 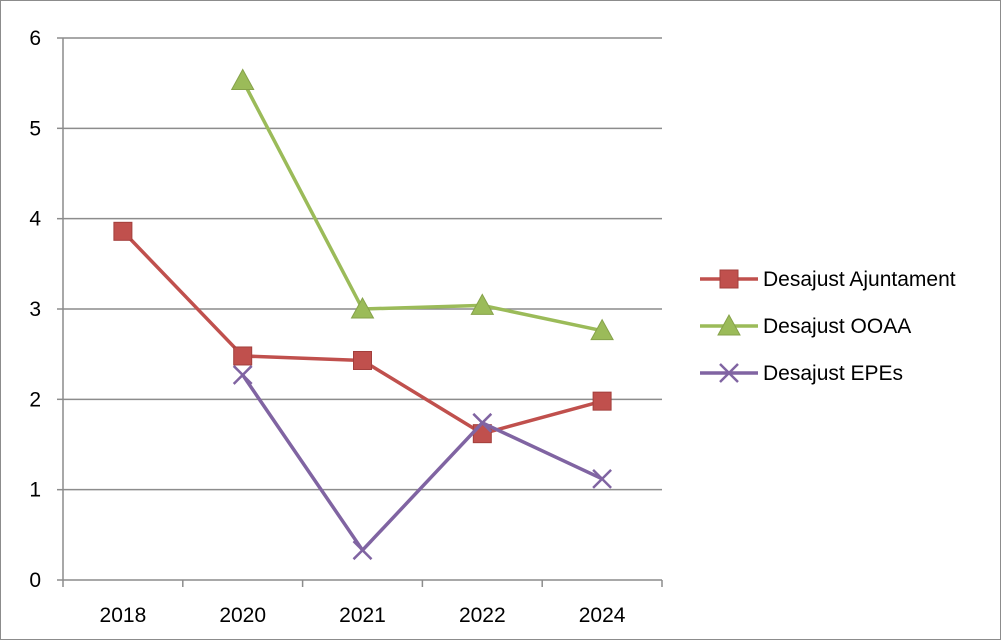 I want to click on legend-label: Desajust OOAA, so click(x=837, y=326).